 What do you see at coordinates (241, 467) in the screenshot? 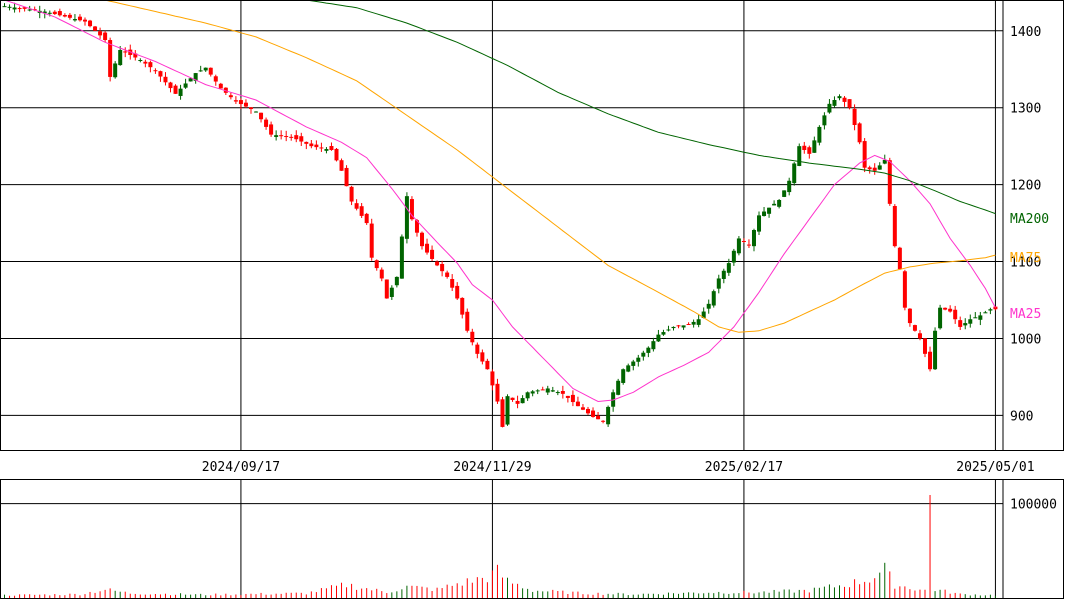
I see `date-tick-label: 2024/09/17` at bounding box center [241, 467].